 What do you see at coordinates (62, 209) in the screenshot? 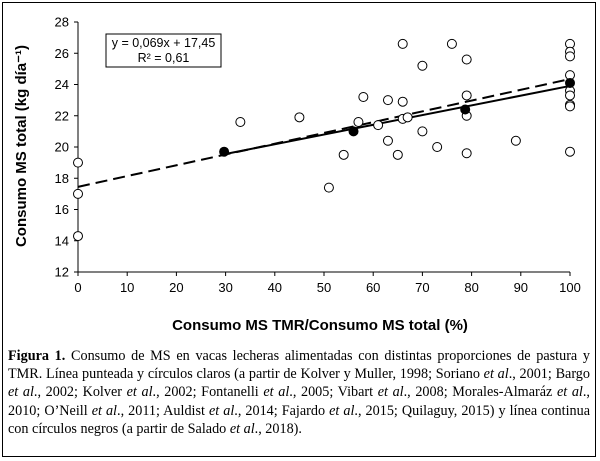
I see `y-tick-label: 16` at bounding box center [62, 209].